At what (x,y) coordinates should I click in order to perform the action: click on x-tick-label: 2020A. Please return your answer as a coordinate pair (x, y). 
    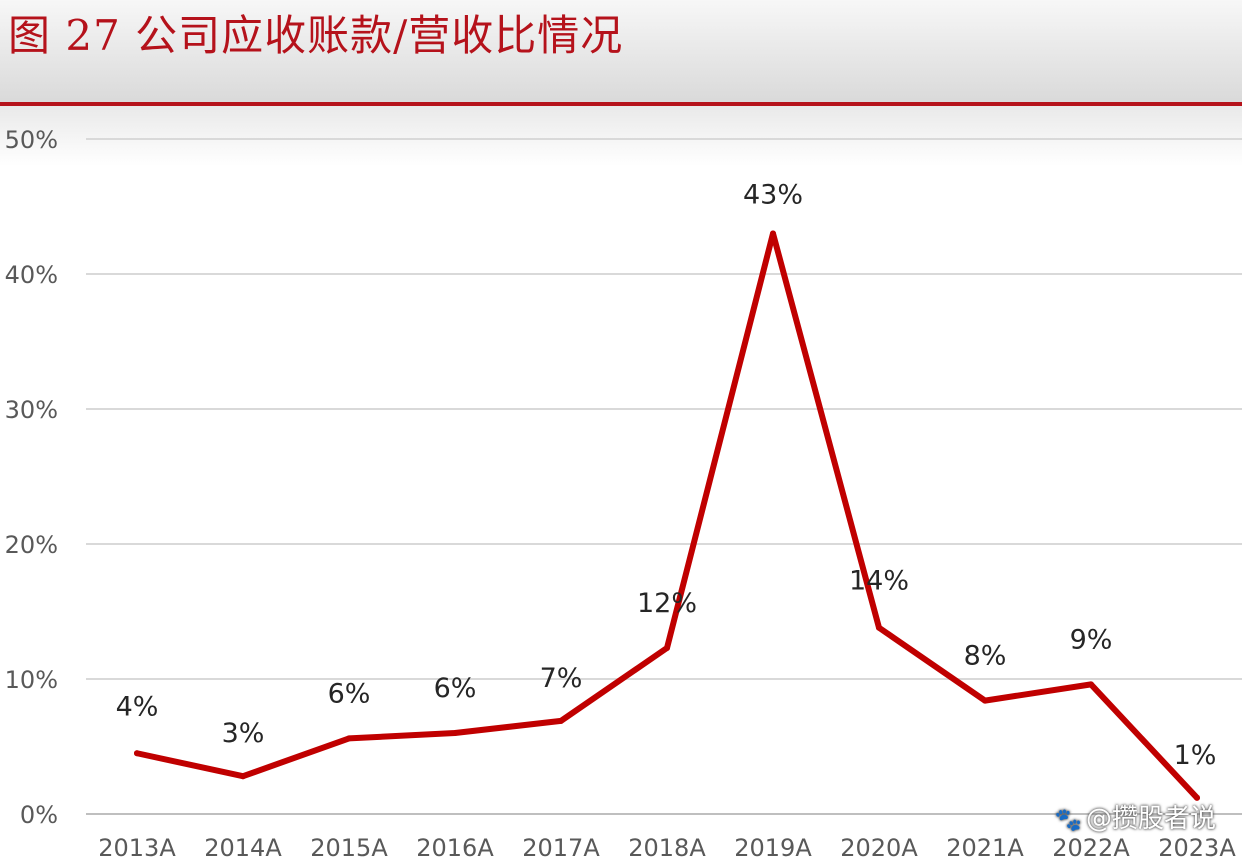
    Looking at the image, I should click on (879, 847).